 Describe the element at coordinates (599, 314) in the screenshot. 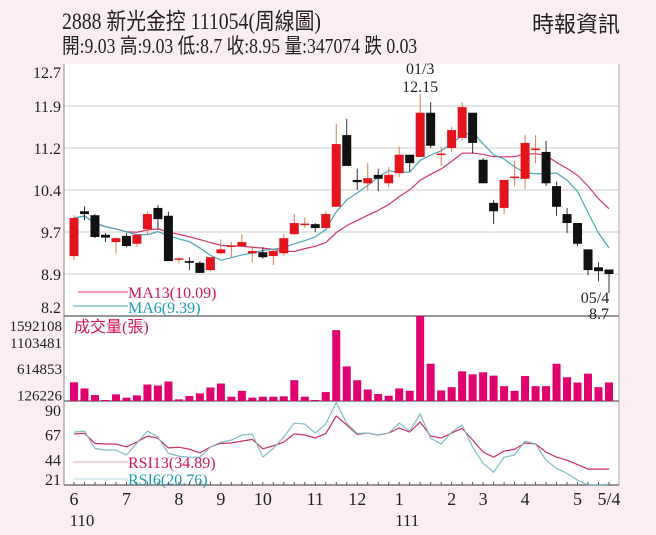

I see `low-value-label: 8.7` at that location.